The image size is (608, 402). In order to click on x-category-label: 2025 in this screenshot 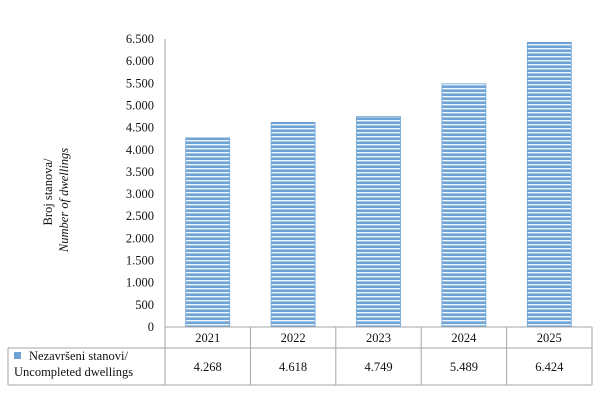, I will do `click(549, 338)`.